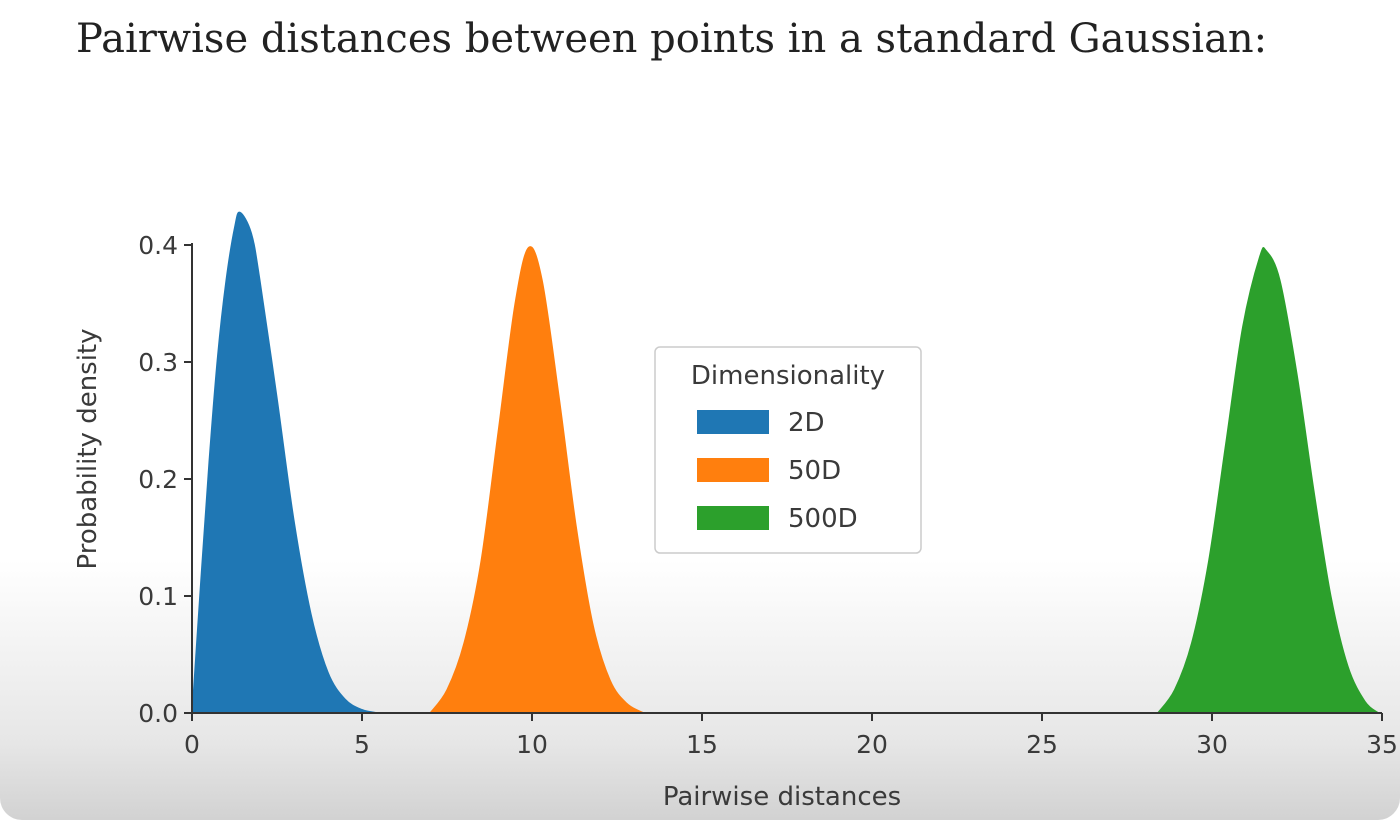 This screenshot has height=820, width=1400. I want to click on y-tick-label: 0.3, so click(158, 362).